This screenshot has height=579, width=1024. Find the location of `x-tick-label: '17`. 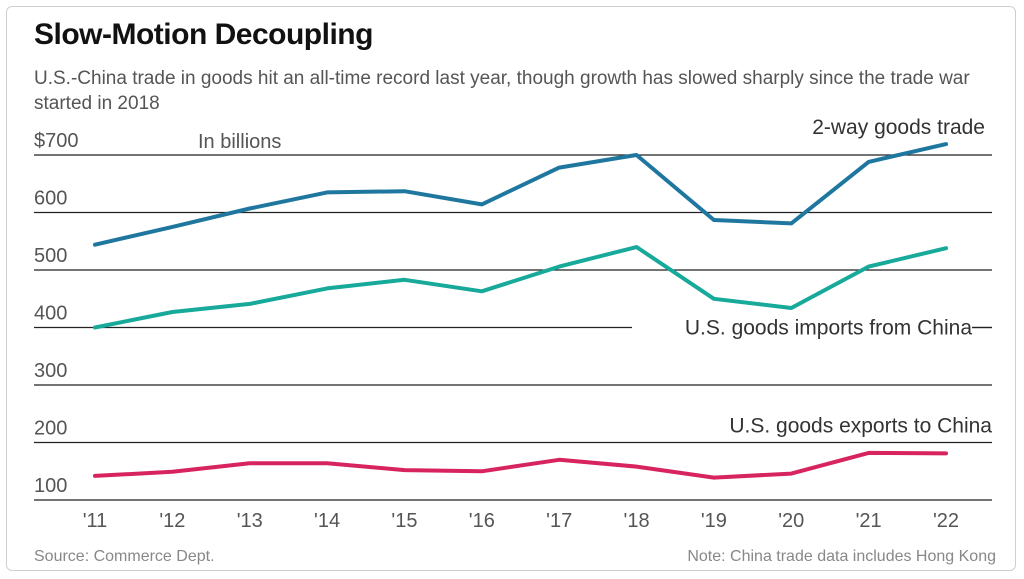

x-tick-label: '17 is located at coordinates (559, 521).